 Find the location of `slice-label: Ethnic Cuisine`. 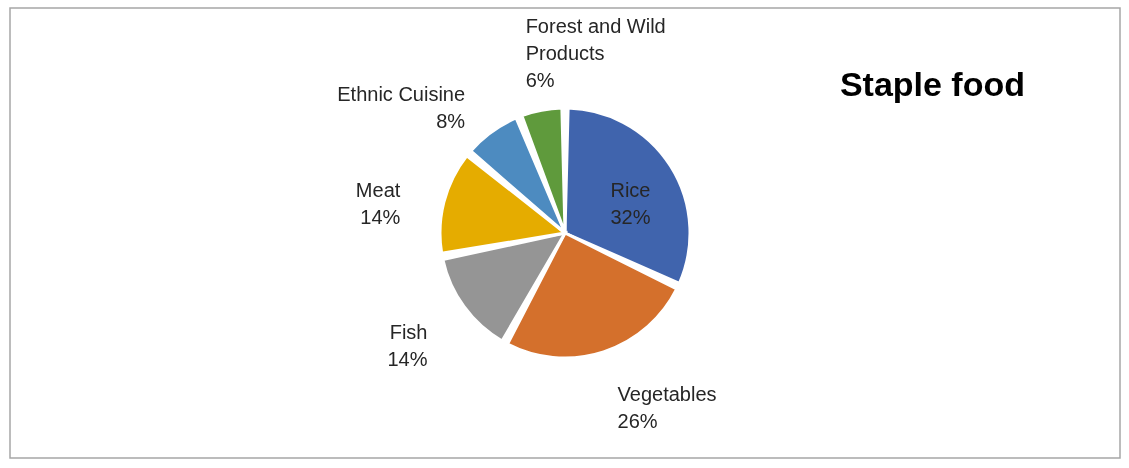

slice-label: Ethnic Cuisine is located at coordinates (401, 94).